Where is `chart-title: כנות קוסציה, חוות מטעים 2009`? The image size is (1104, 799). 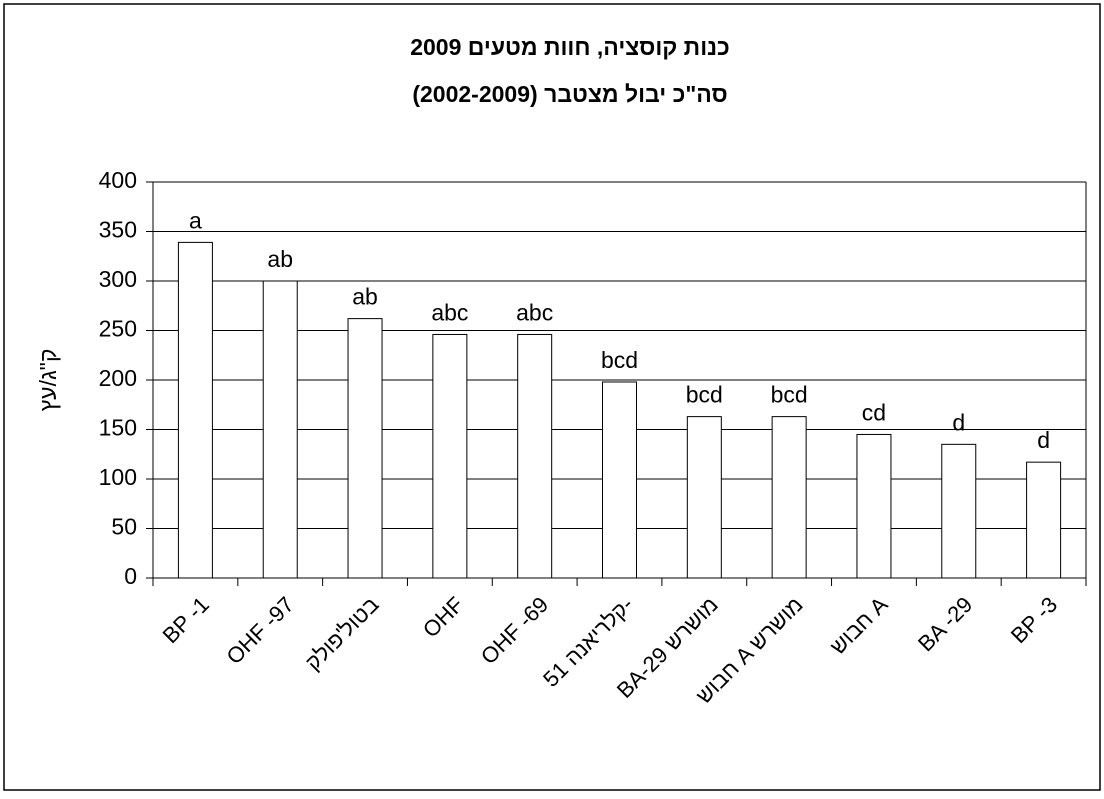 chart-title: כנות קוסציה, חוות מטעים 2009 is located at coordinates (570, 47).